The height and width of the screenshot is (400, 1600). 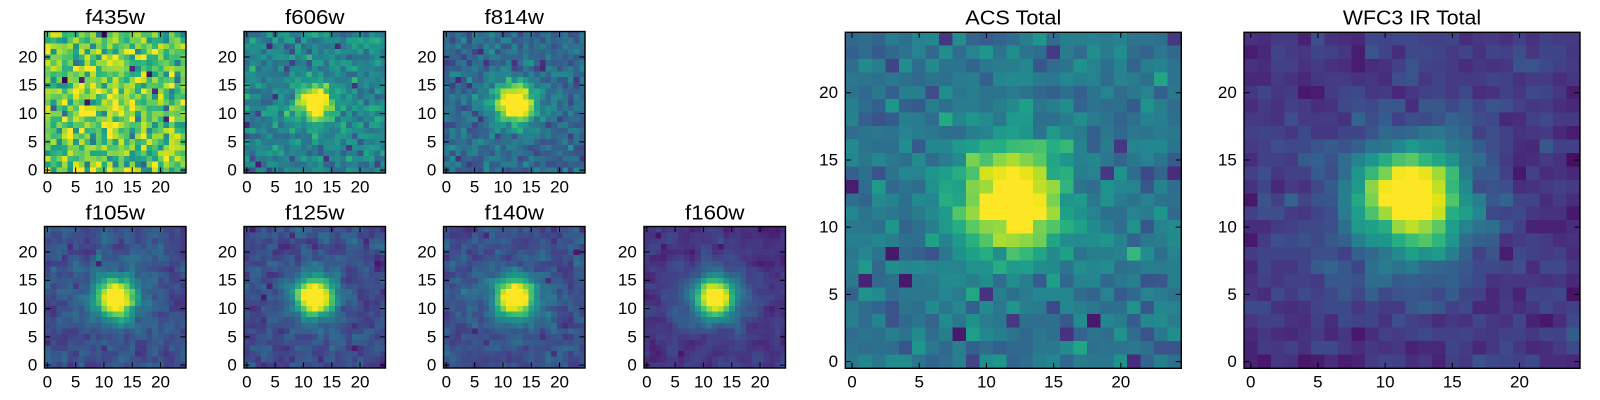 I want to click on svg-text: f160w, so click(x=715, y=214).